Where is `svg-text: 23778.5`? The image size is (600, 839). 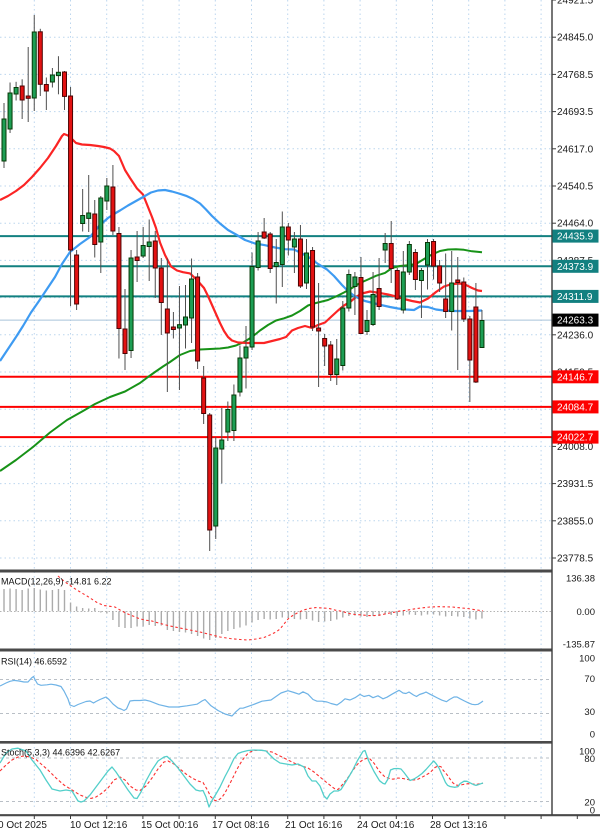 svg-text: 23778.5 is located at coordinates (575, 559).